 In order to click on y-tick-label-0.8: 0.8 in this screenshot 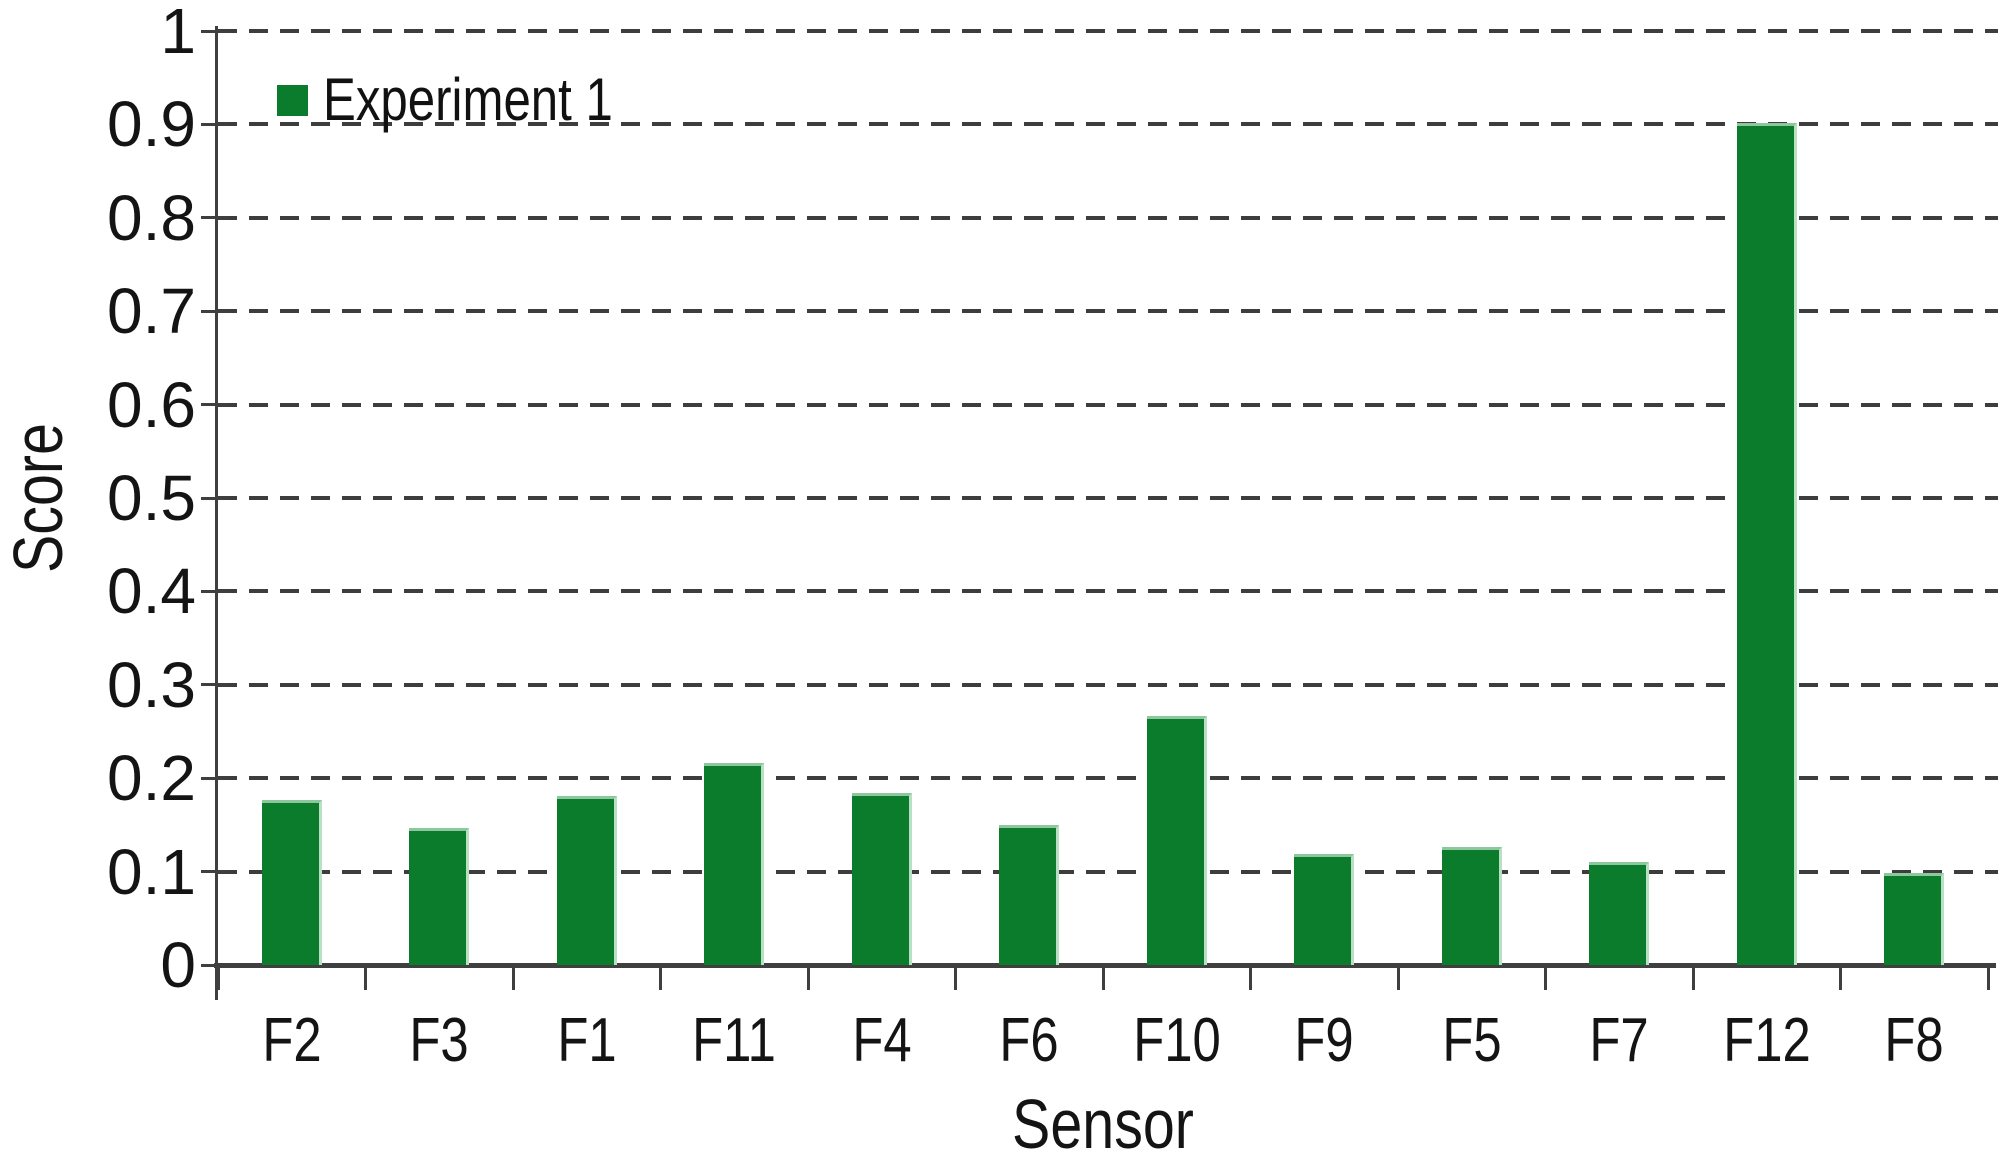, I will do `click(151, 217)`.